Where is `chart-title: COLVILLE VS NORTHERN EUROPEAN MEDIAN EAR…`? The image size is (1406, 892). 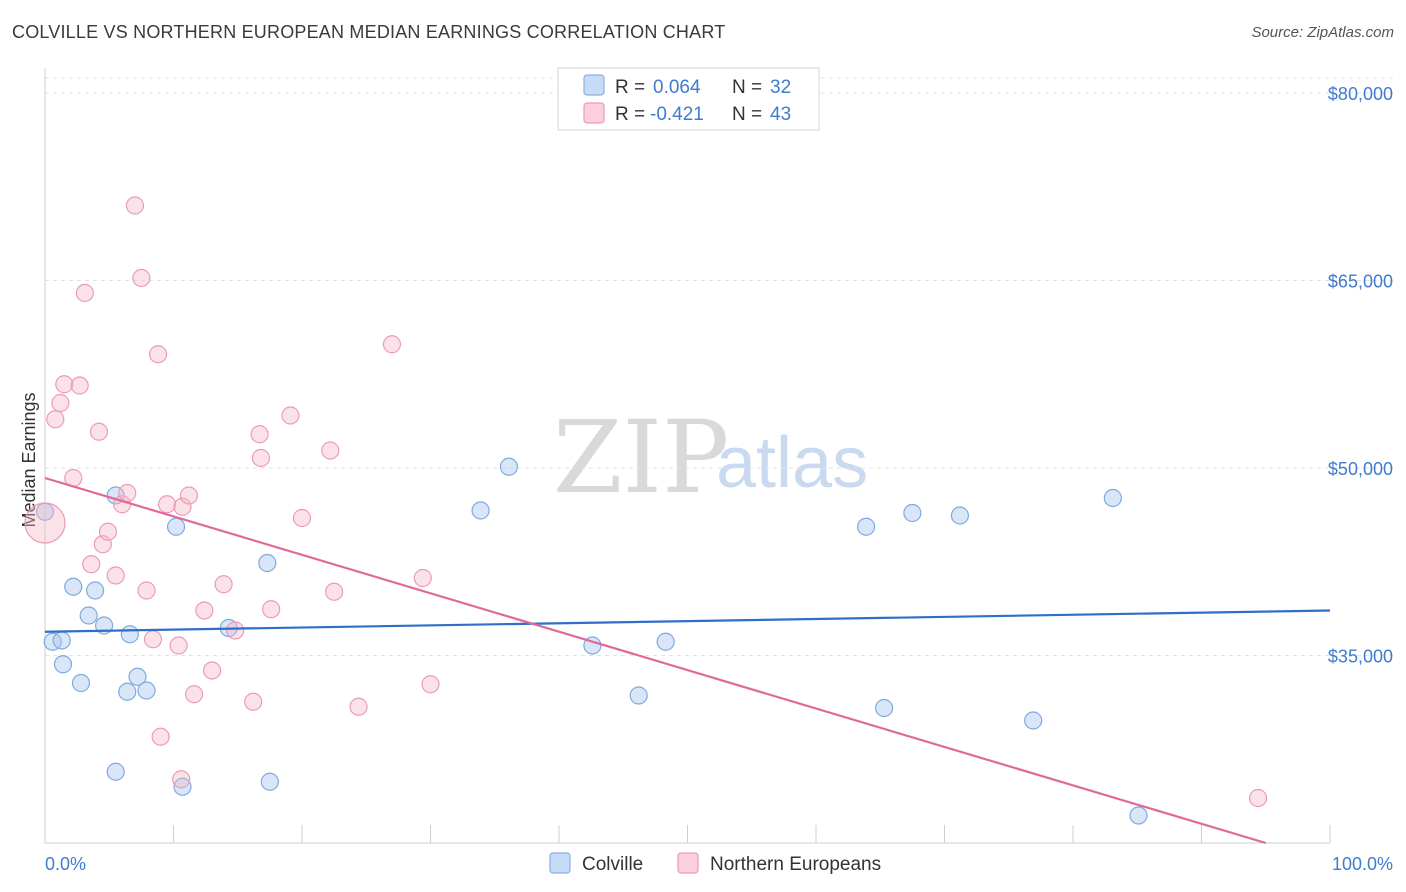 chart-title: COLVILLE VS NORTHERN EUROPEAN MEDIAN EAR… is located at coordinates (369, 32).